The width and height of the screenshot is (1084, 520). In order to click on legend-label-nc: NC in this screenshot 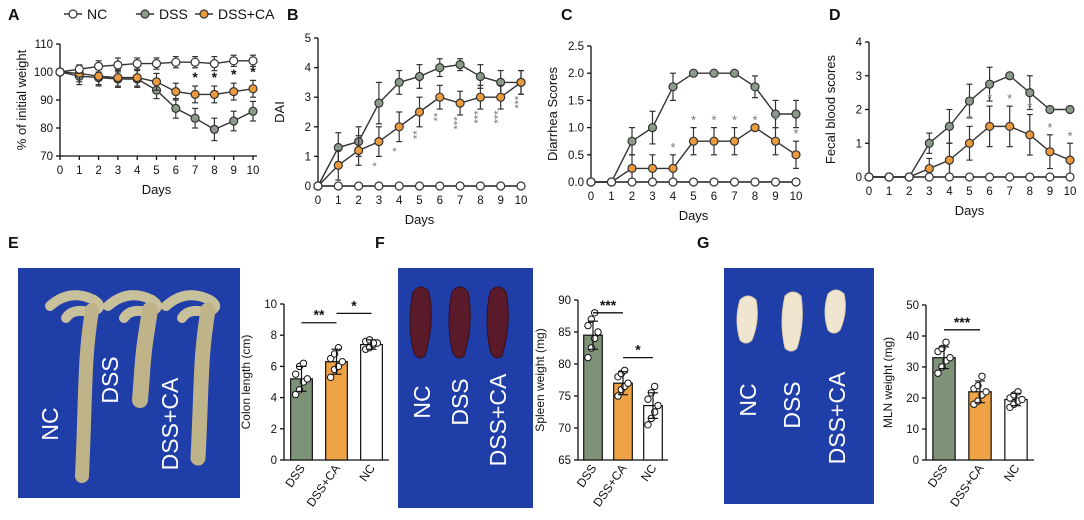, I will do `click(97, 14)`.